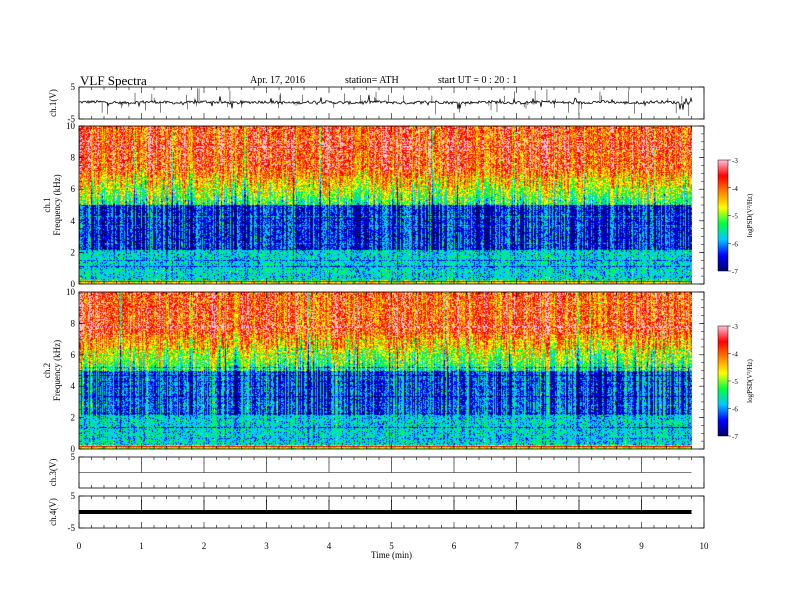  What do you see at coordinates (723, 215) in the screenshot?
I see `ch1-spectrogram-colorbar` at bounding box center [723, 215].